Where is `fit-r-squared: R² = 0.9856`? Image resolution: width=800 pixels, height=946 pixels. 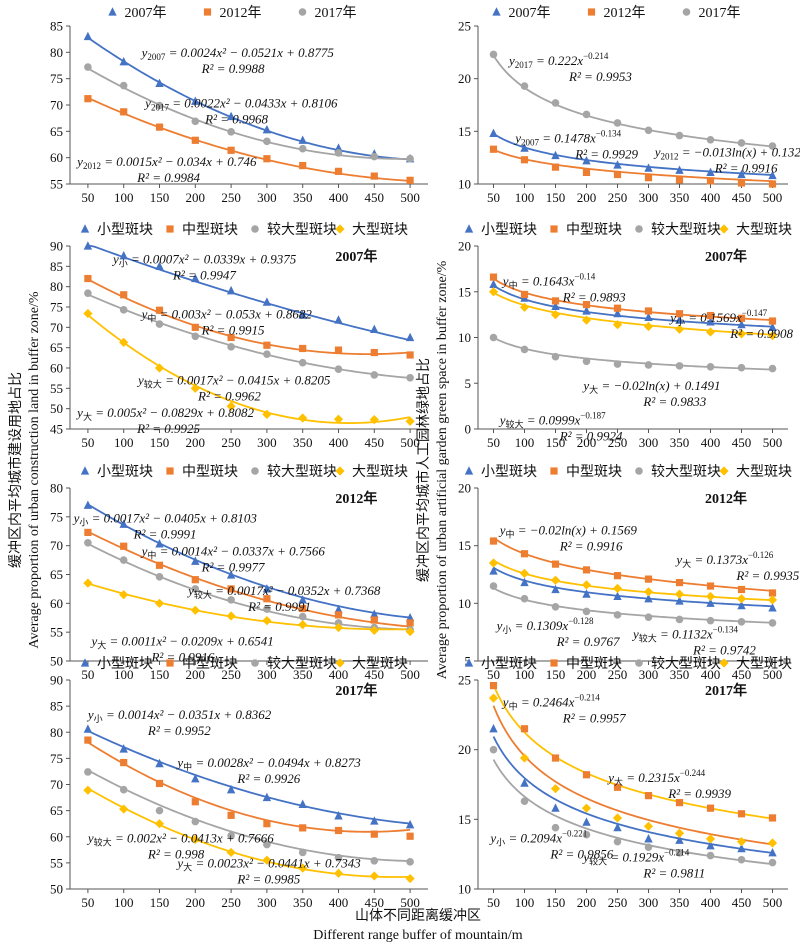 fit-r-squared: R² = 0.9856 is located at coordinates (581, 853).